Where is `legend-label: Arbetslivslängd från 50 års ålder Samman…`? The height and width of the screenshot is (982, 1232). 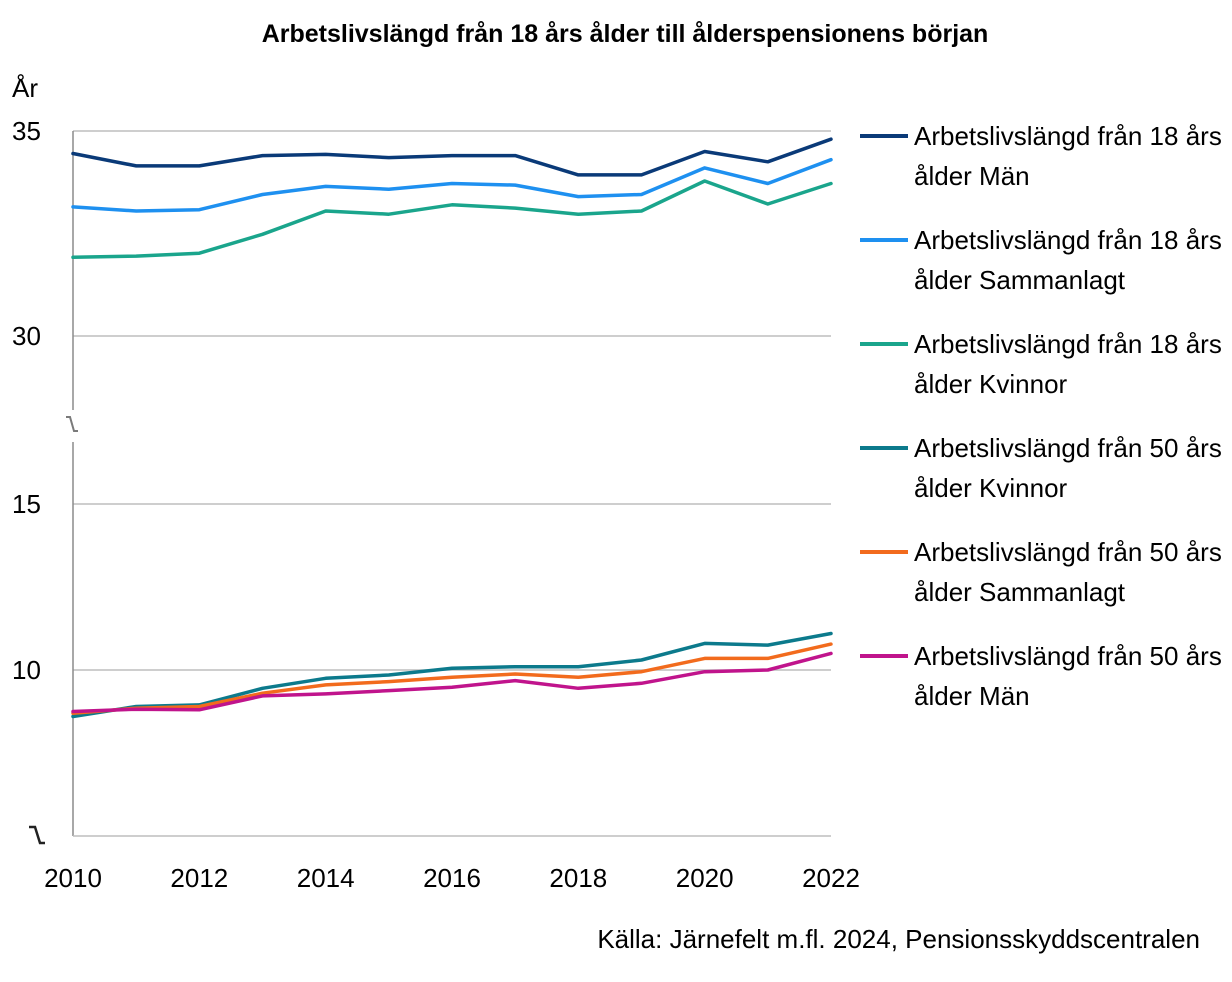 legend-label: Arbetslivslängd från 50 års ålder Samman… is located at coordinates (1068, 572).